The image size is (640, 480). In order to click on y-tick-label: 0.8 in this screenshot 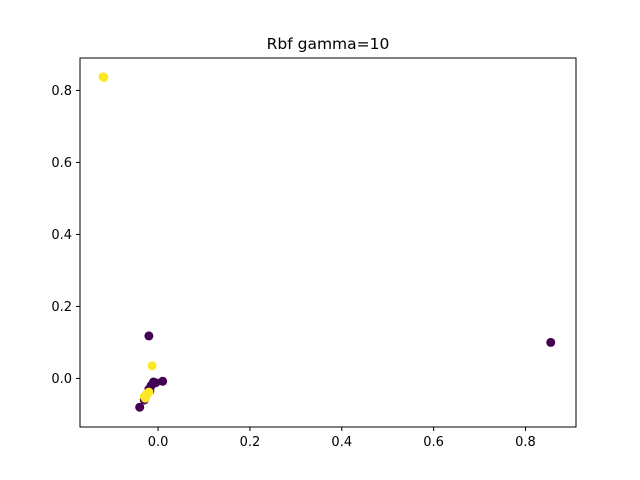, I will do `click(61, 91)`.